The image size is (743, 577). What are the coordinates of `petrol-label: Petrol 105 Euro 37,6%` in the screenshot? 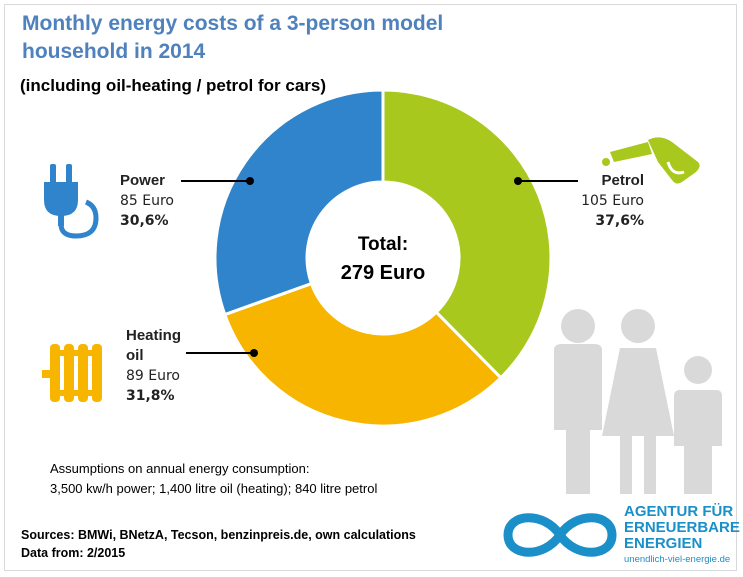 It's located at (610, 201).